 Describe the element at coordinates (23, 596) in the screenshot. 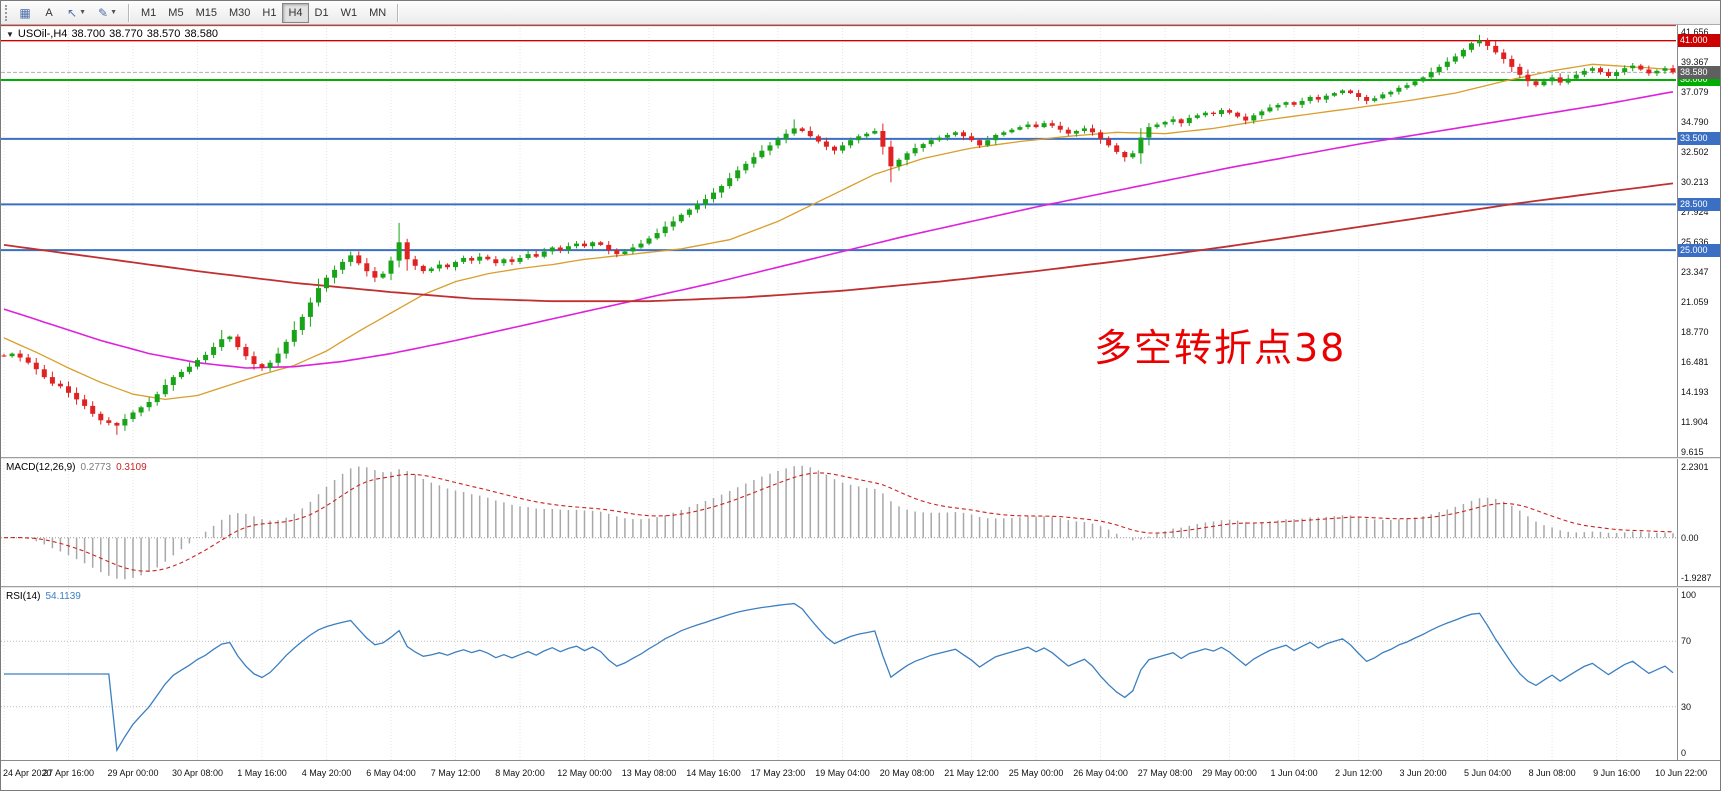

I see `rsi-name: RSI(14)` at that location.